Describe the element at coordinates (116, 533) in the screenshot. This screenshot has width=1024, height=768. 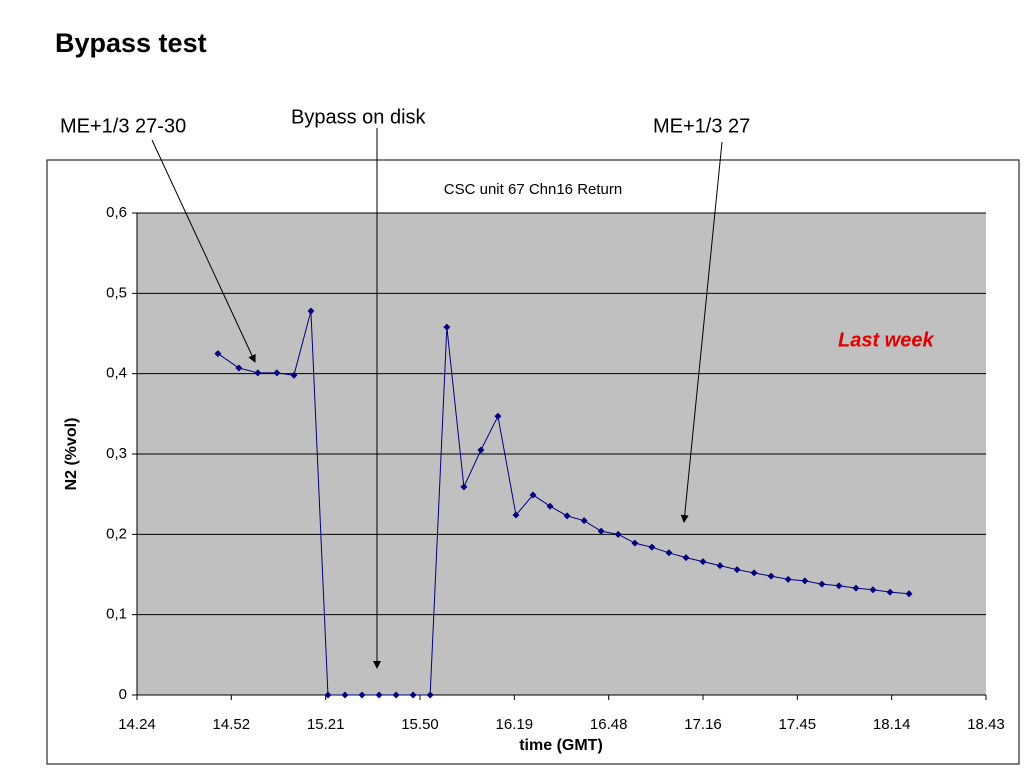
I see `y-tick-label: 0,2` at that location.